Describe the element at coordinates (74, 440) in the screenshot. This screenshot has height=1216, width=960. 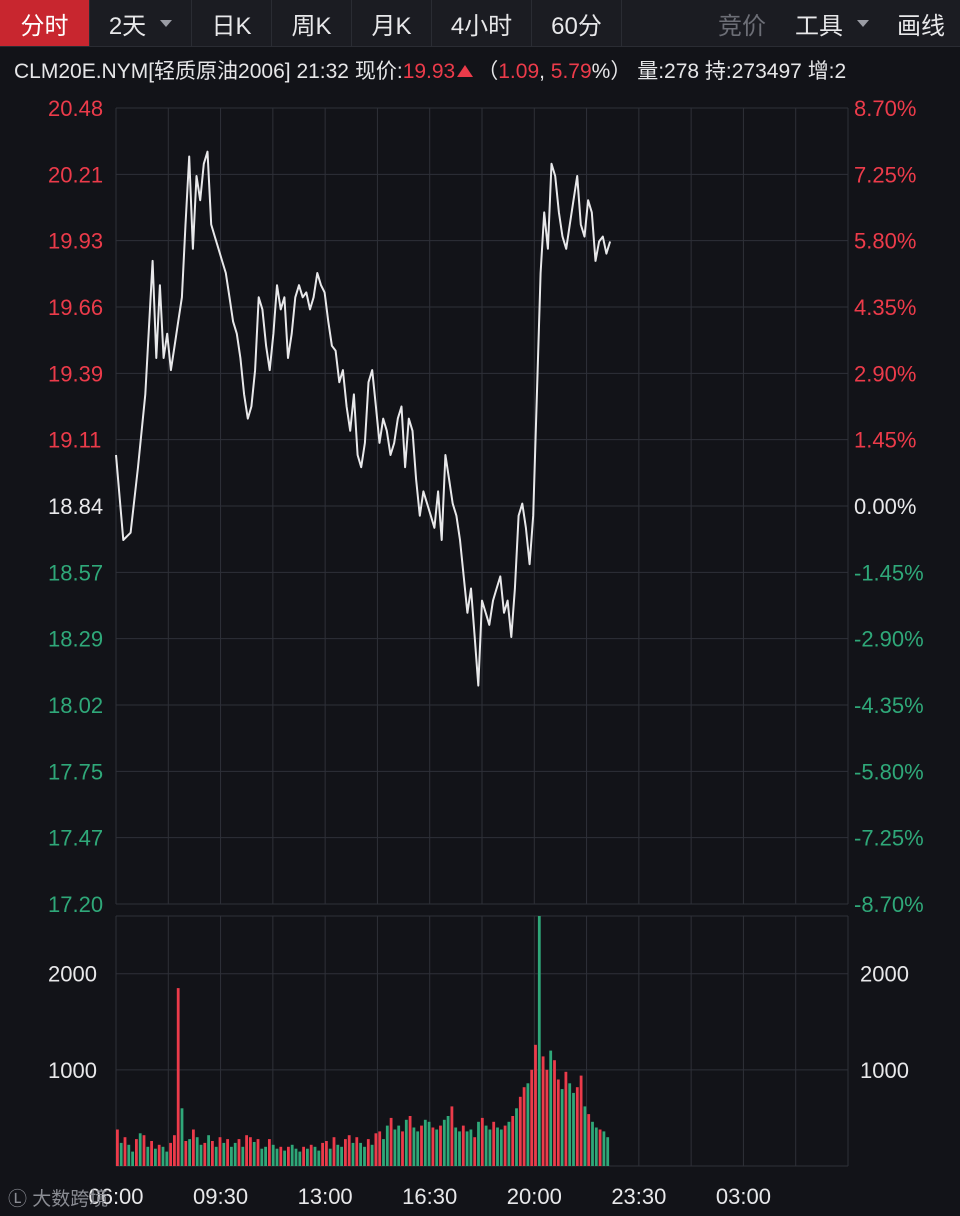
I see `price-tick-label: 19.11` at that location.